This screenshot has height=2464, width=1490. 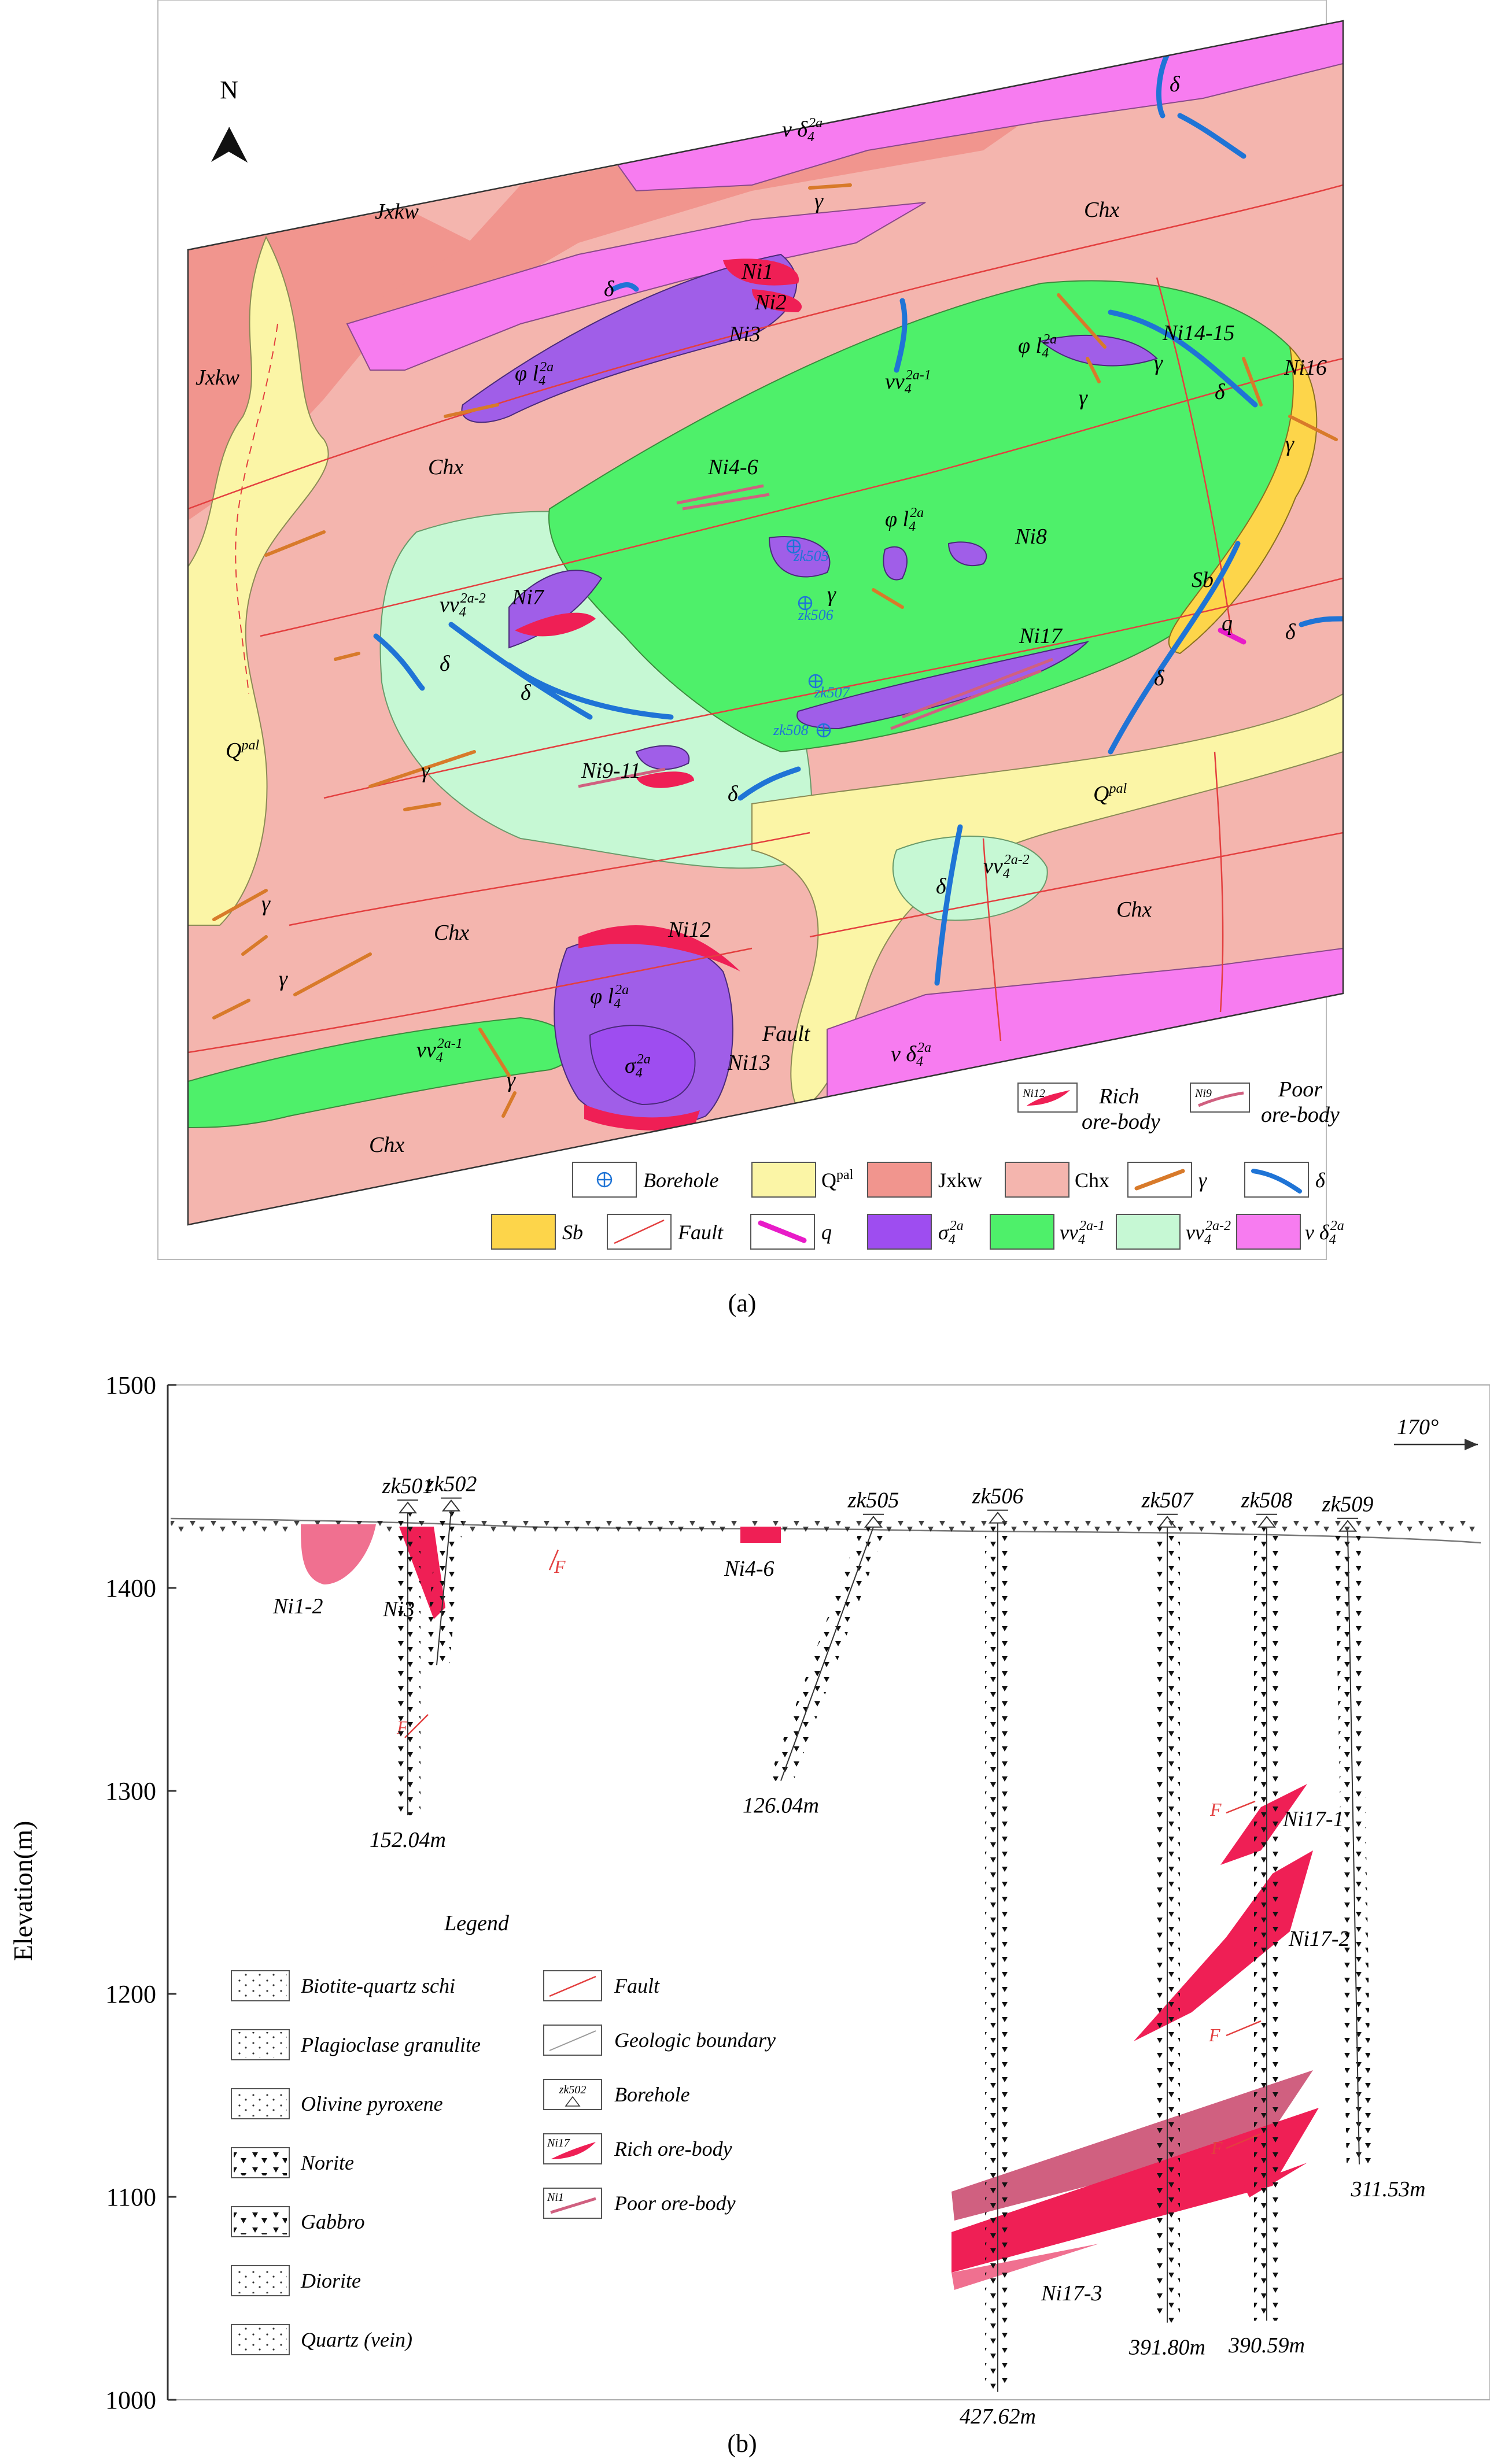 I want to click on label-chx-east: Chx, so click(x=1134, y=909).